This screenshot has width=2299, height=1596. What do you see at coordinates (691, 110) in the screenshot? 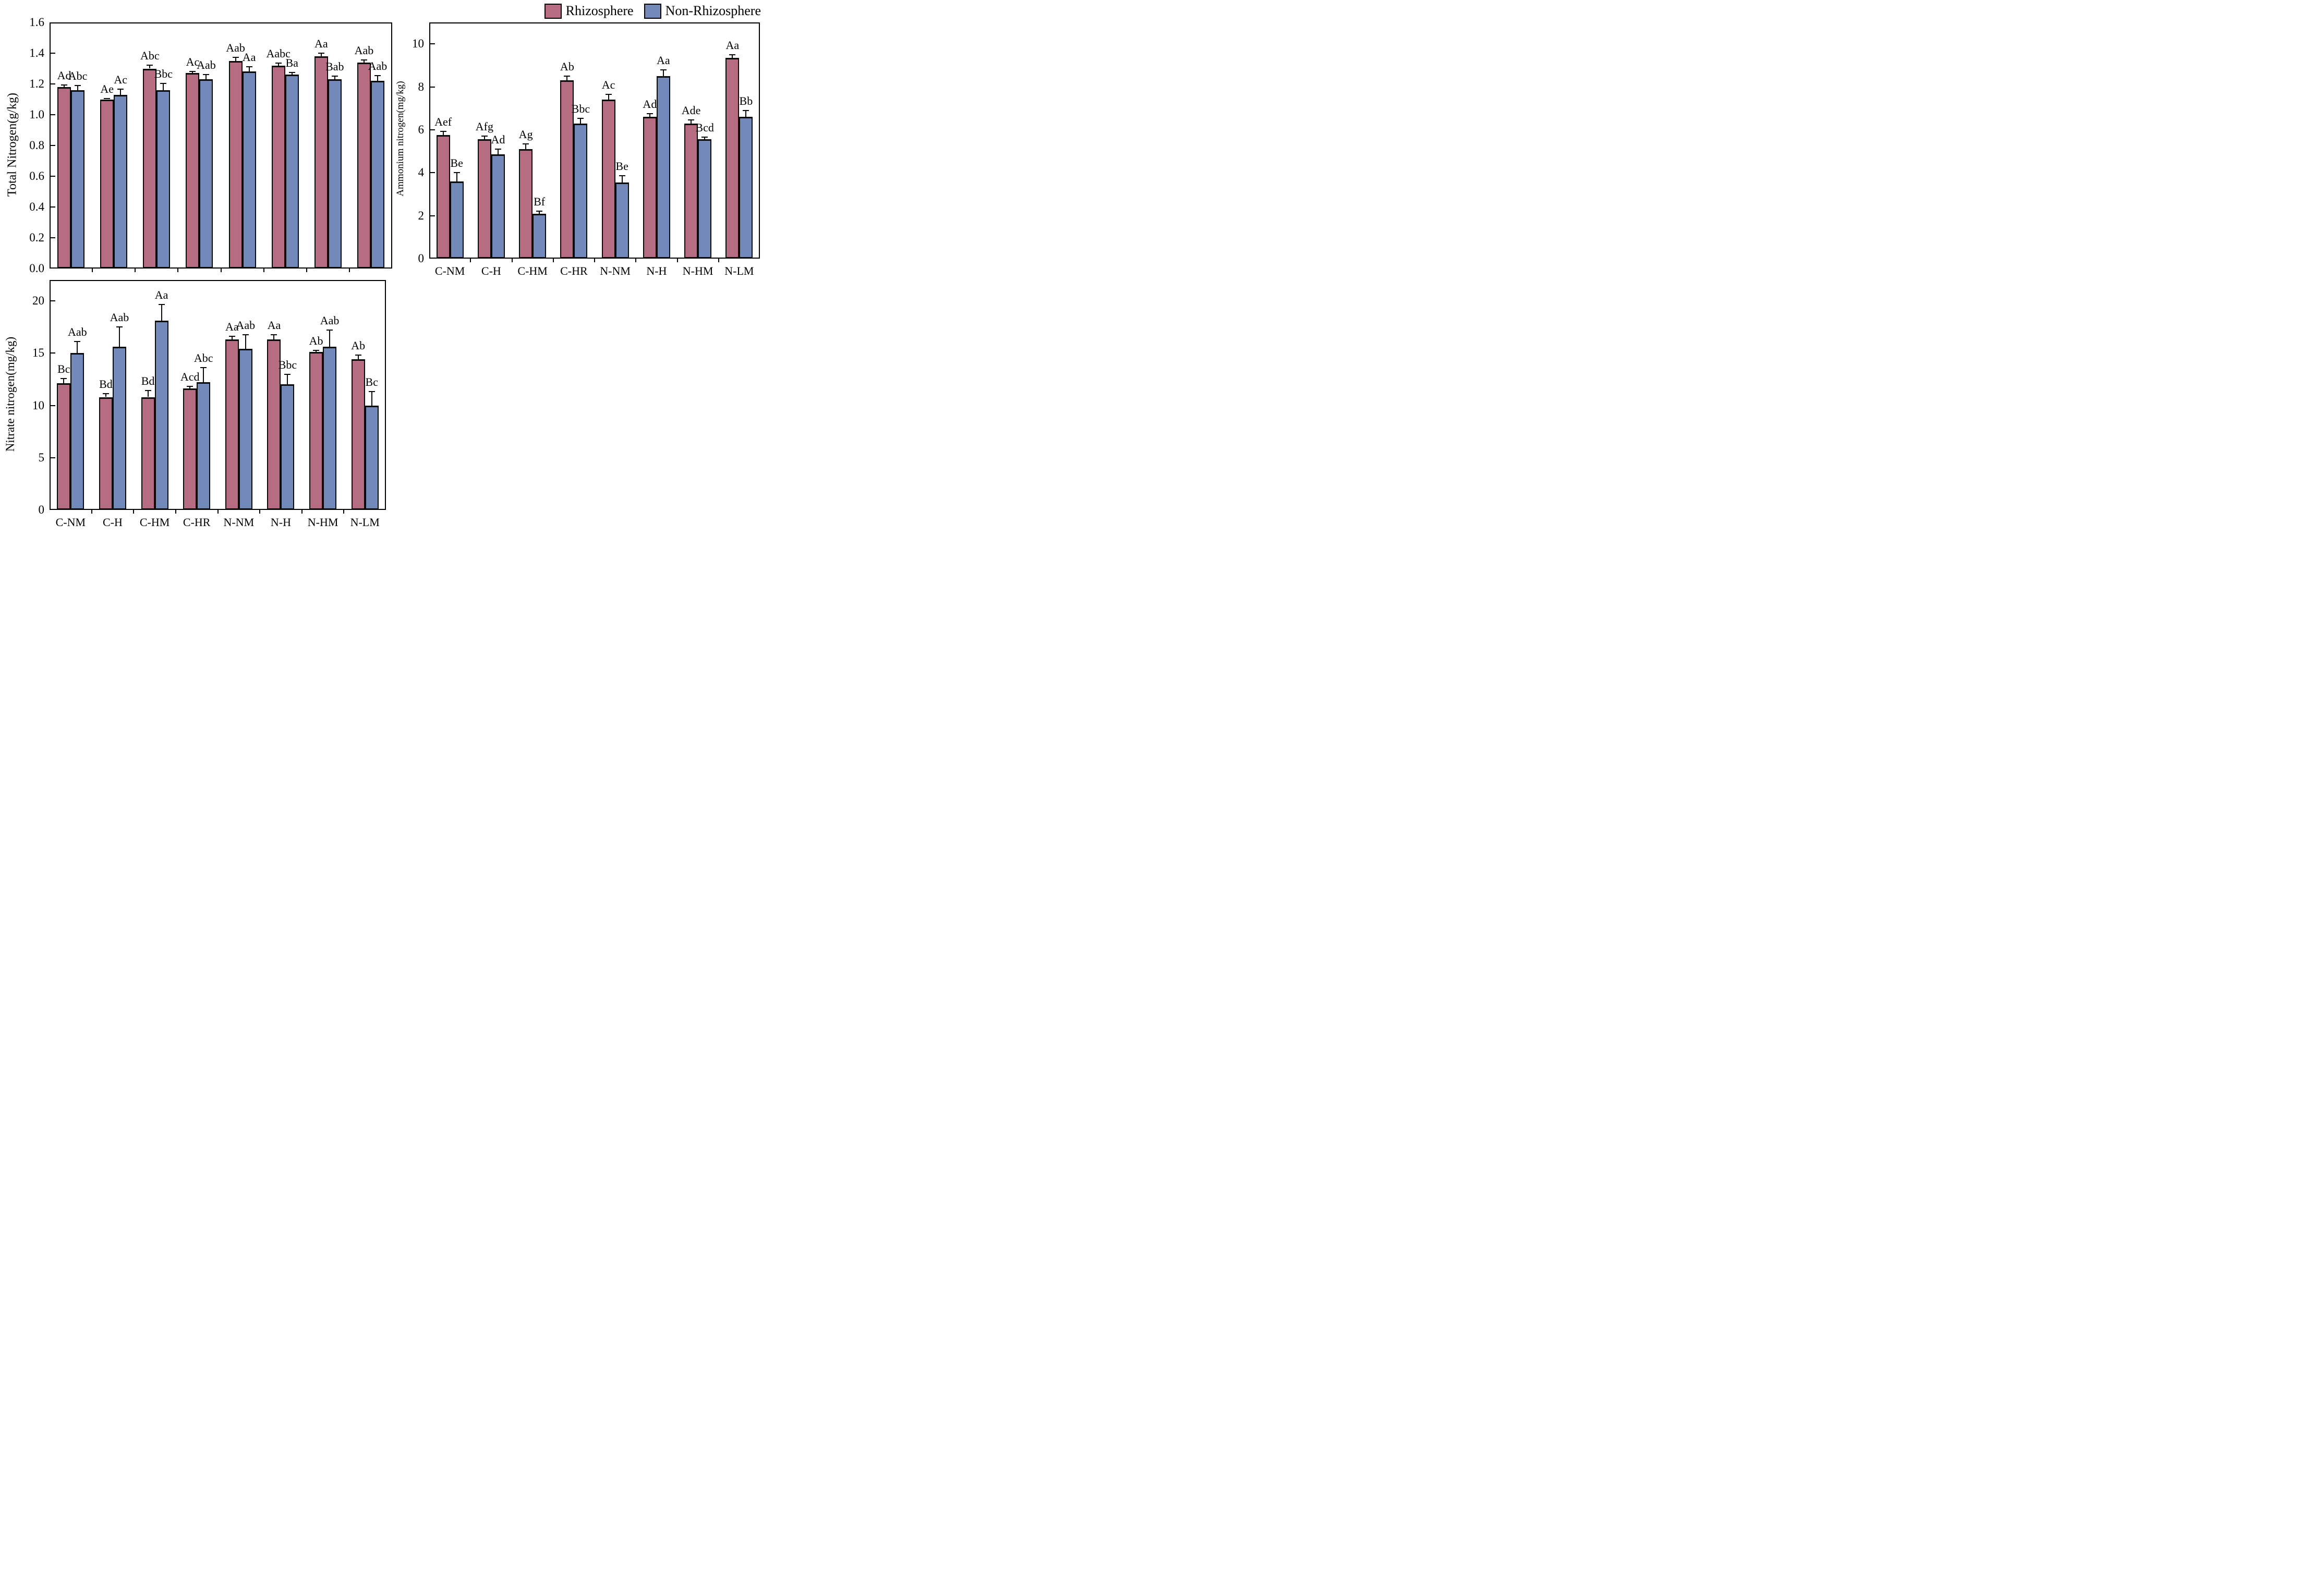
I see `sig-label: Ade` at bounding box center [691, 110].